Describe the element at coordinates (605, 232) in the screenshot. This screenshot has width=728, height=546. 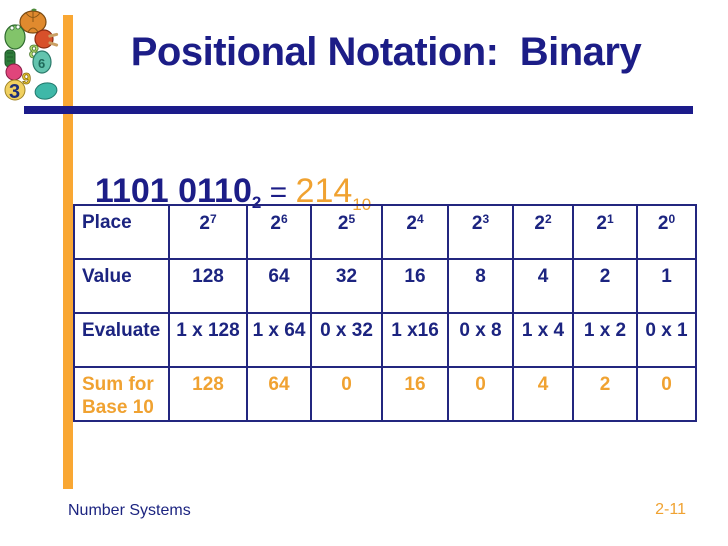
I see `place-cell: 21` at that location.